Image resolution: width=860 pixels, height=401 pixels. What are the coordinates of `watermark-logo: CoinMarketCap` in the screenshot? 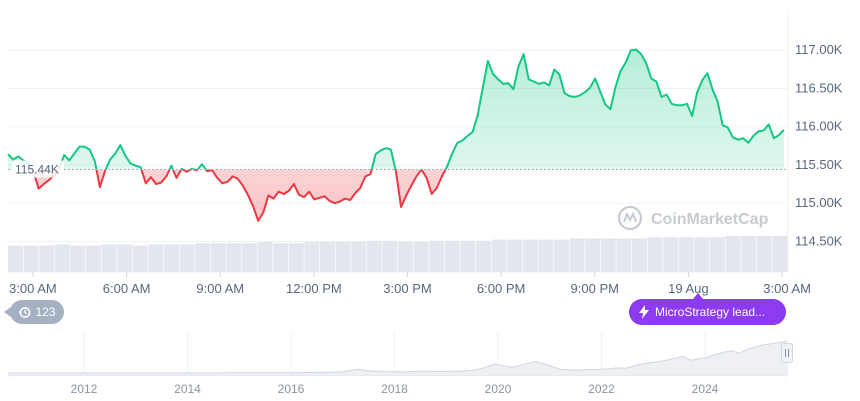 It's located at (693, 218).